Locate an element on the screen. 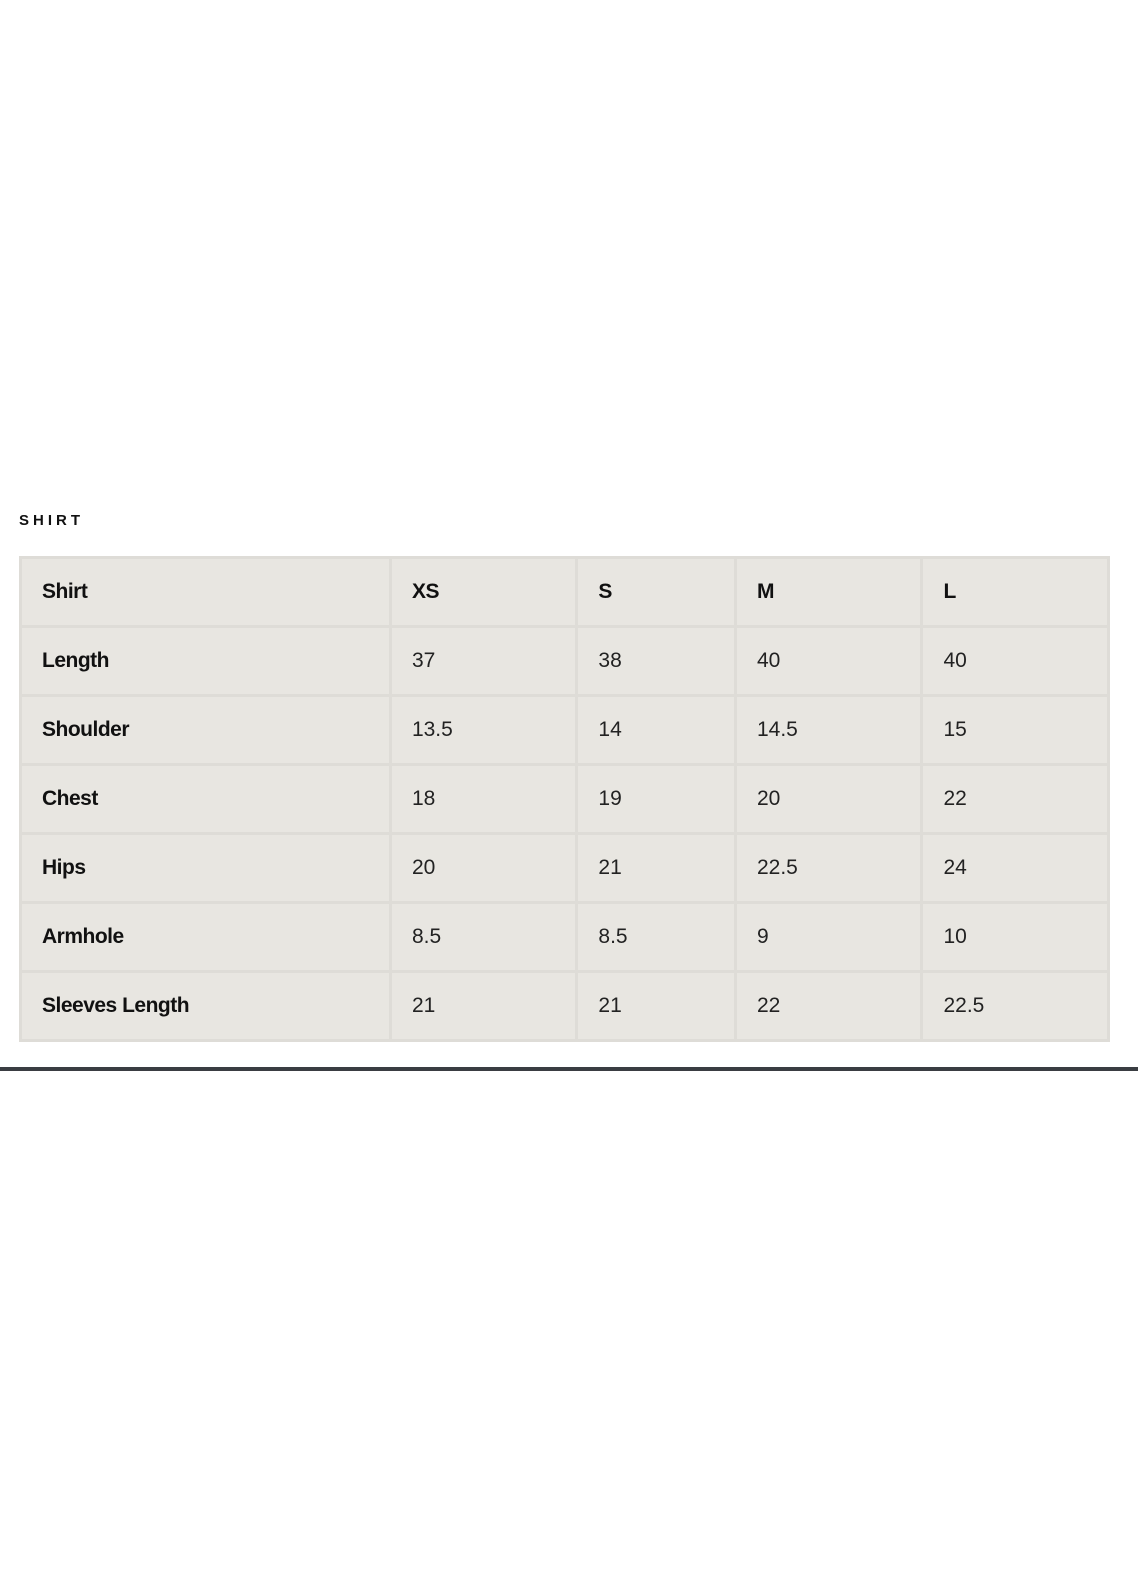 Image resolution: width=1138 pixels, height=1584 pixels. table-caption: SHIRT is located at coordinates (51, 520).